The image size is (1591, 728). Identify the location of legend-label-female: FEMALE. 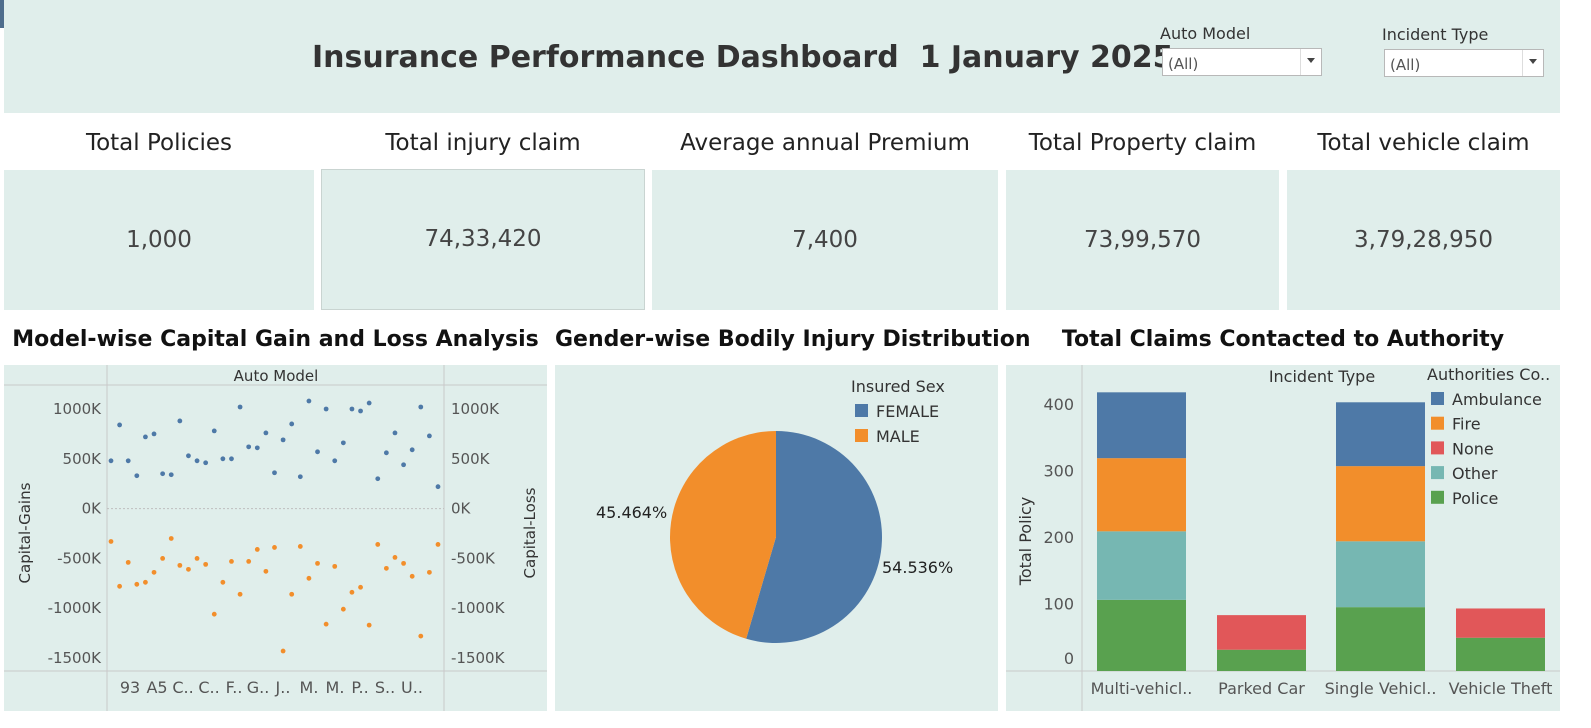
(907, 411).